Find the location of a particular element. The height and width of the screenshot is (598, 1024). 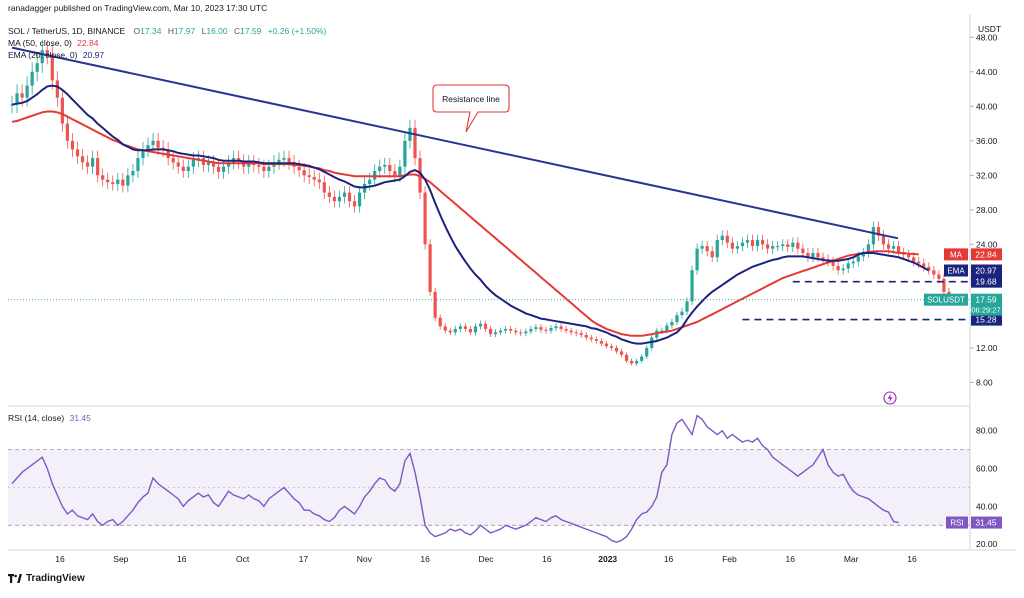

ma-legend-value: 22.84 is located at coordinates (88, 43).